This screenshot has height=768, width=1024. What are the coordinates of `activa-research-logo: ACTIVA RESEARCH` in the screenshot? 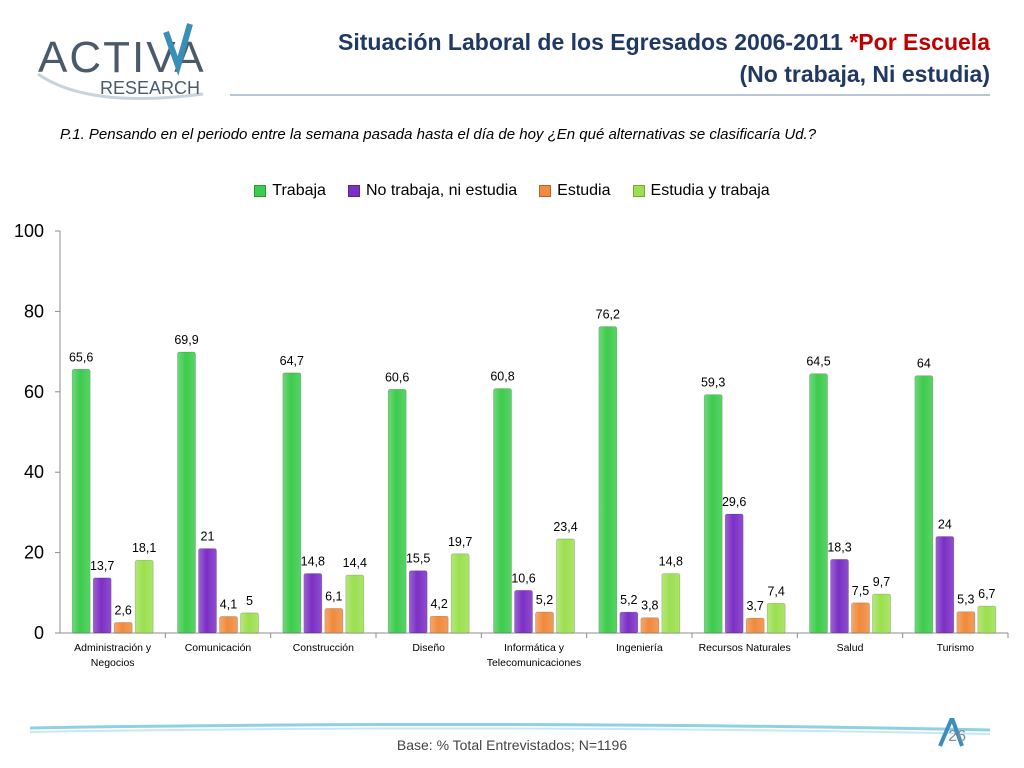 It's located at (128, 64).